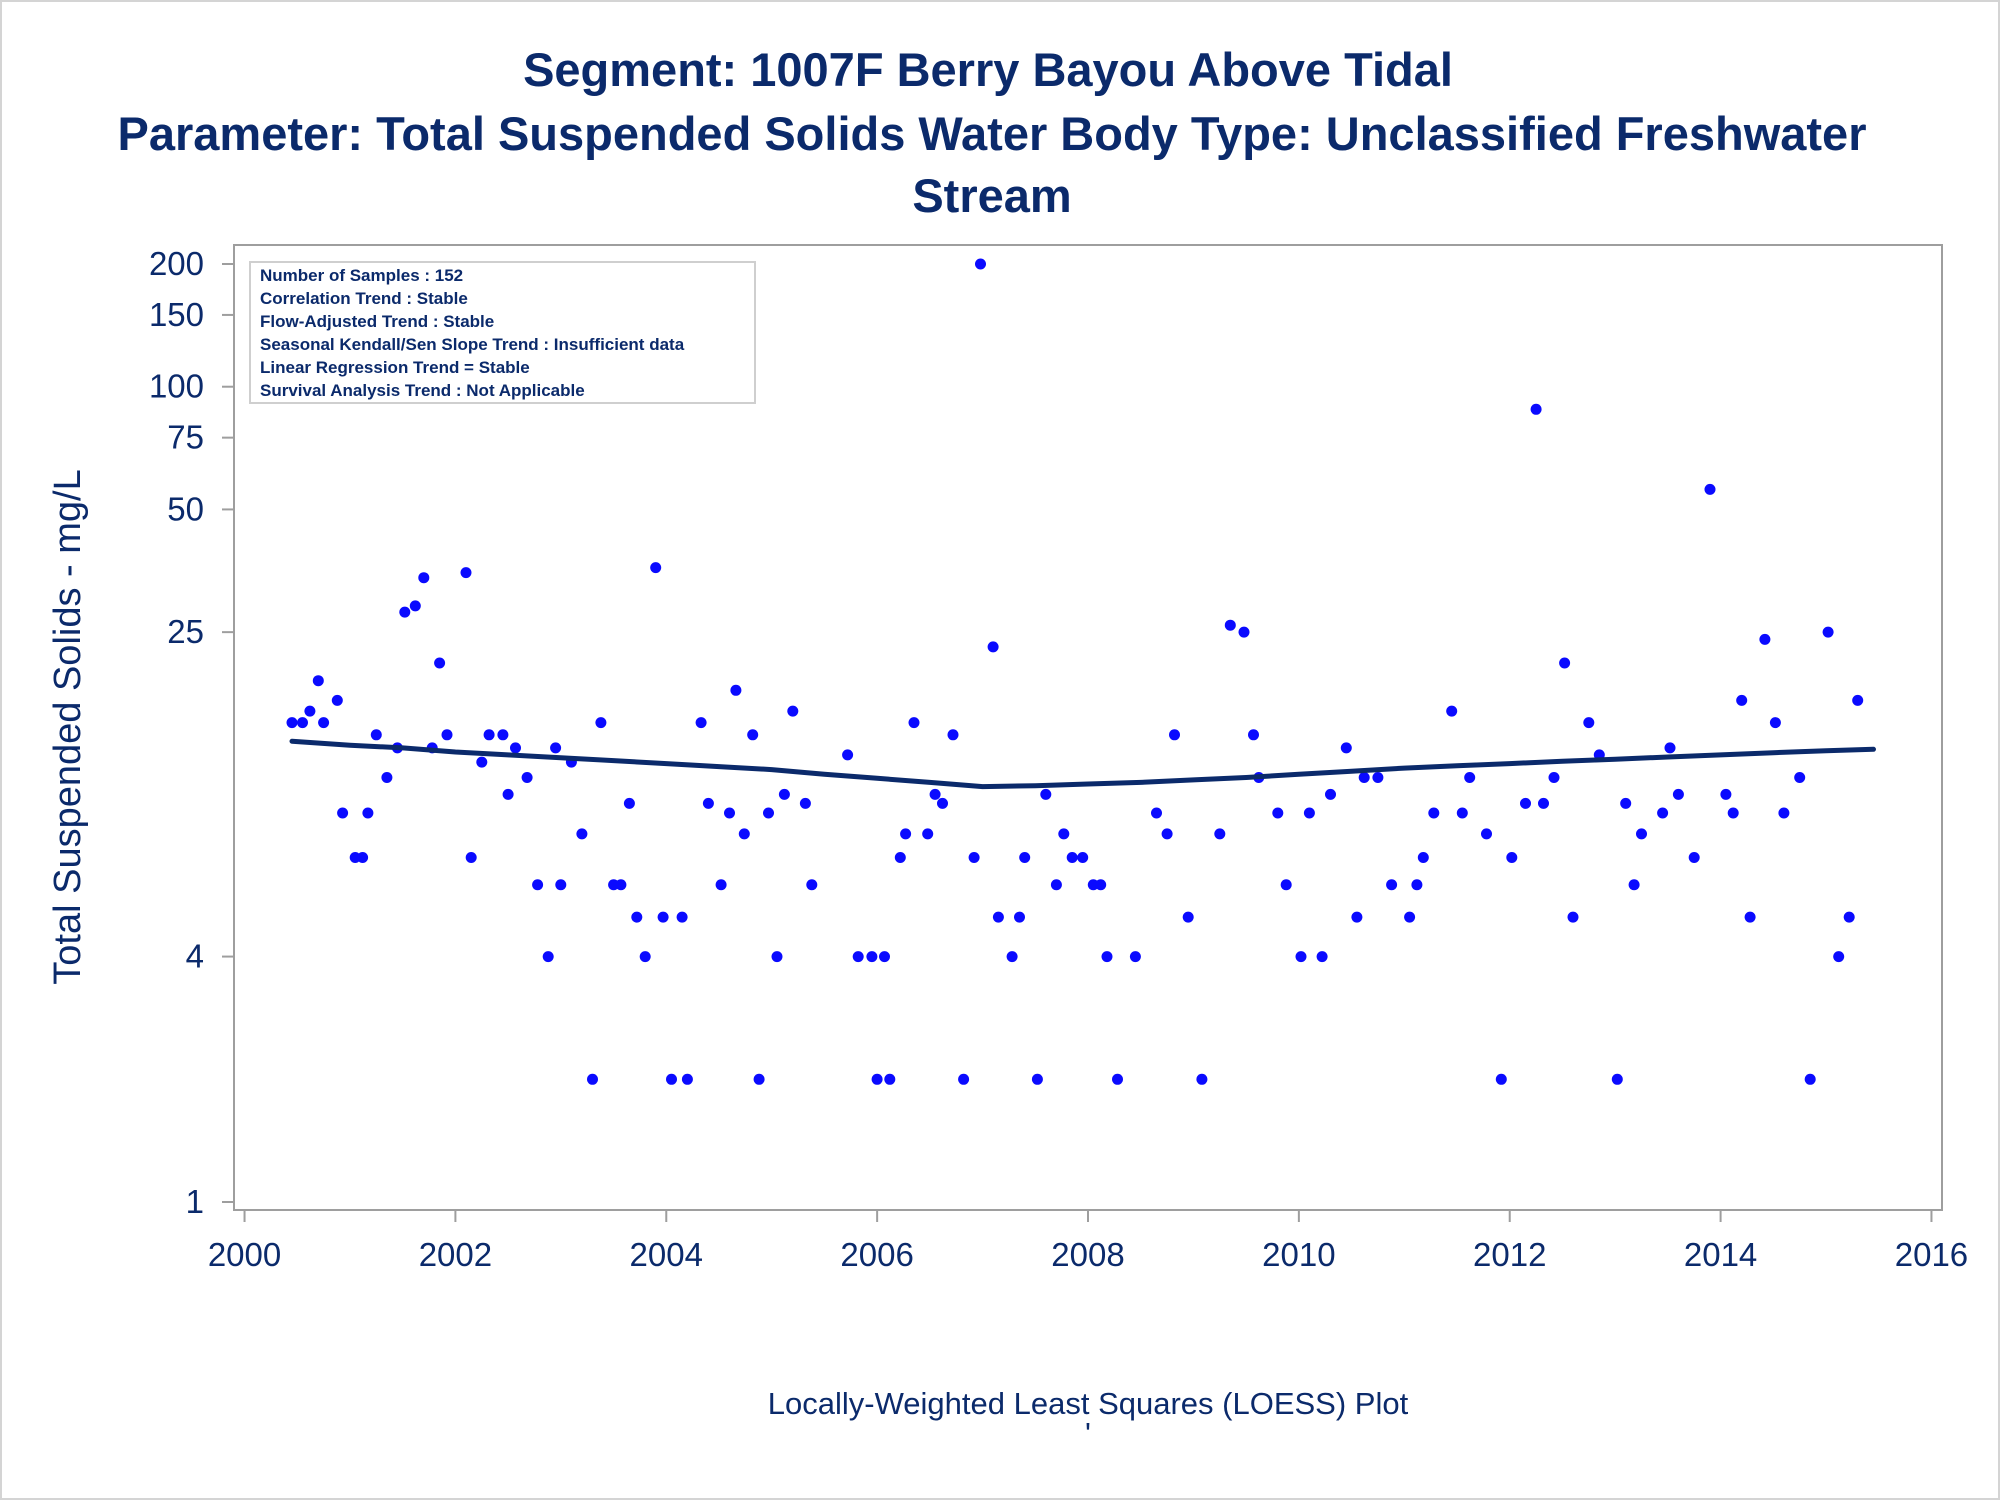  I want to click on y-tick-label: 150, so click(176, 314).